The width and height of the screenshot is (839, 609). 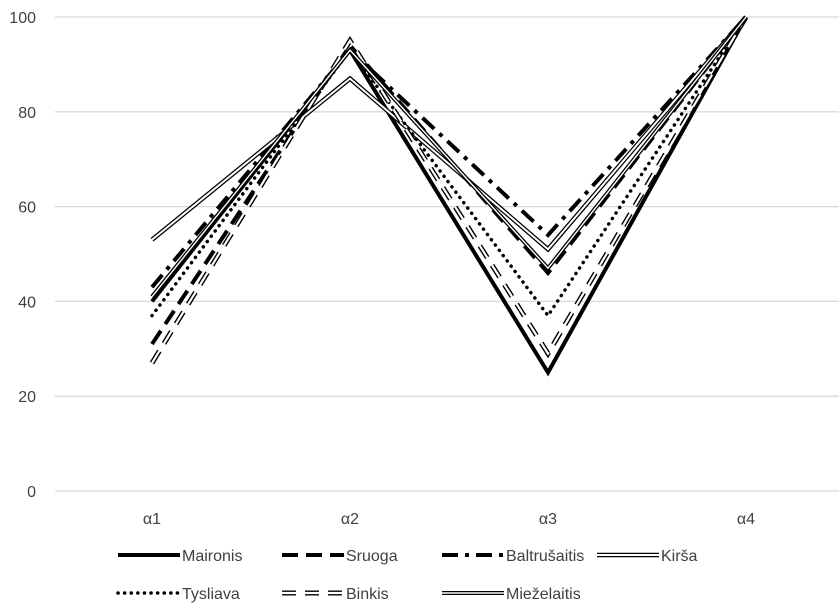 What do you see at coordinates (27, 113) in the screenshot?
I see `y-tick-label: 80` at bounding box center [27, 113].